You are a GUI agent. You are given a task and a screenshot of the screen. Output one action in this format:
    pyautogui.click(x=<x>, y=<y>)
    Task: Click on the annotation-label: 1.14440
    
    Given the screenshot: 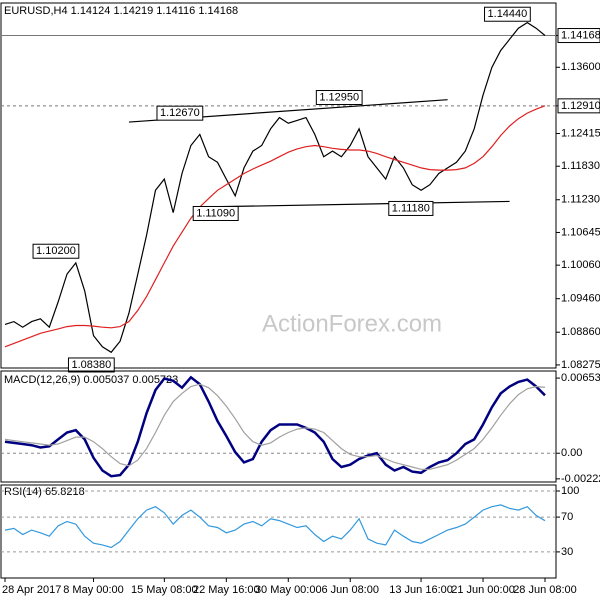 What is the action you would take?
    pyautogui.click(x=508, y=14)
    